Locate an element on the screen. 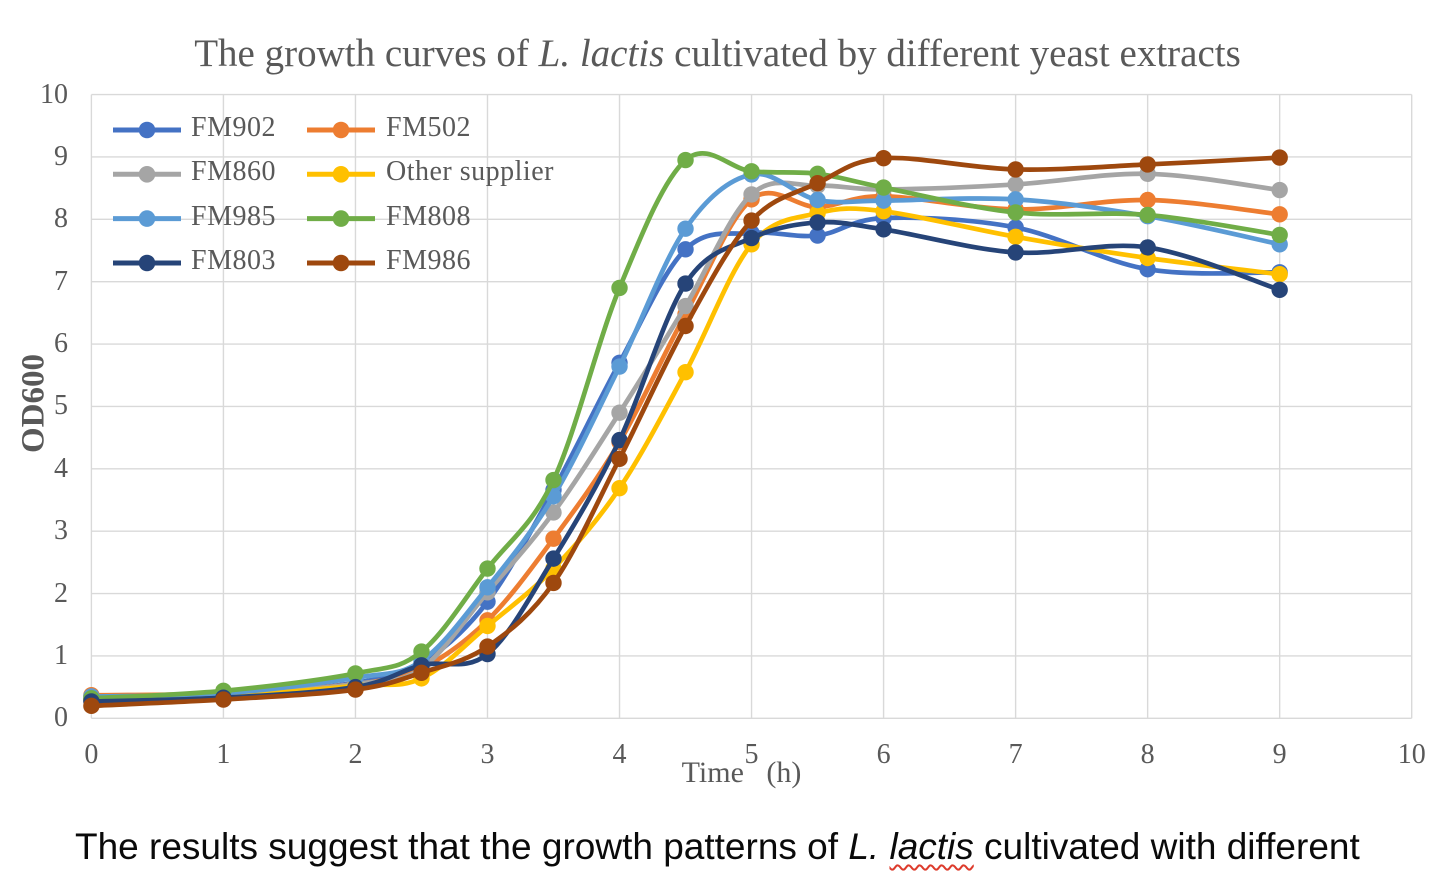 The height and width of the screenshot is (886, 1452). y-axis-tick-label: 8 is located at coordinates (61, 219).